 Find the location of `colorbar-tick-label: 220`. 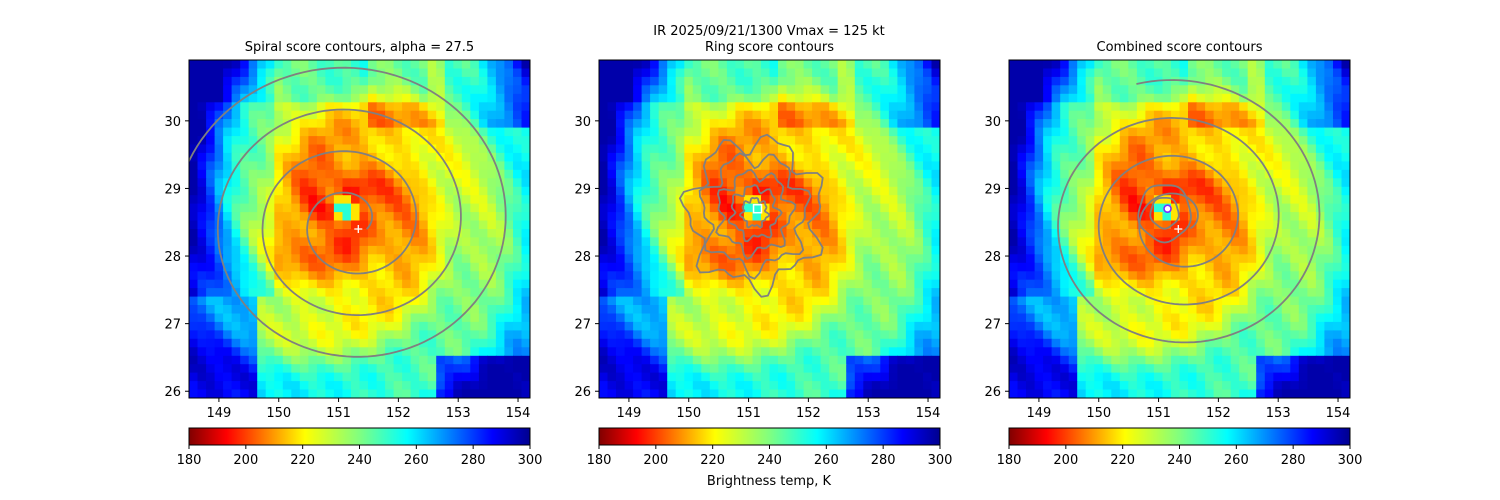

colorbar-tick-label: 220 is located at coordinates (302, 460).